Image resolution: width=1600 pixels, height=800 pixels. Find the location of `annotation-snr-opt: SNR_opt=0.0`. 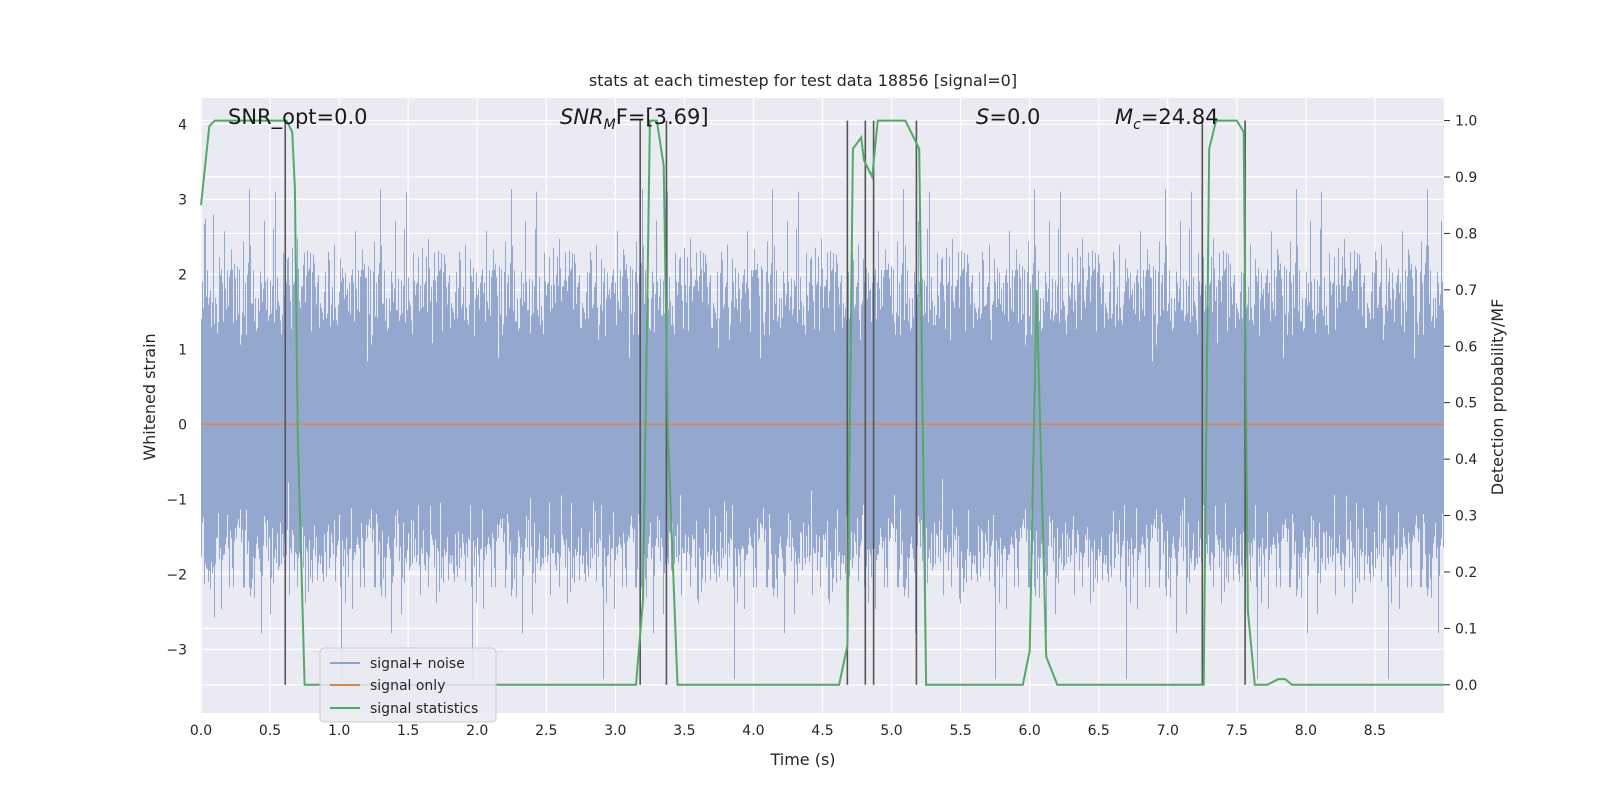

annotation-snr-opt: SNR_opt=0.0 is located at coordinates (298, 117).